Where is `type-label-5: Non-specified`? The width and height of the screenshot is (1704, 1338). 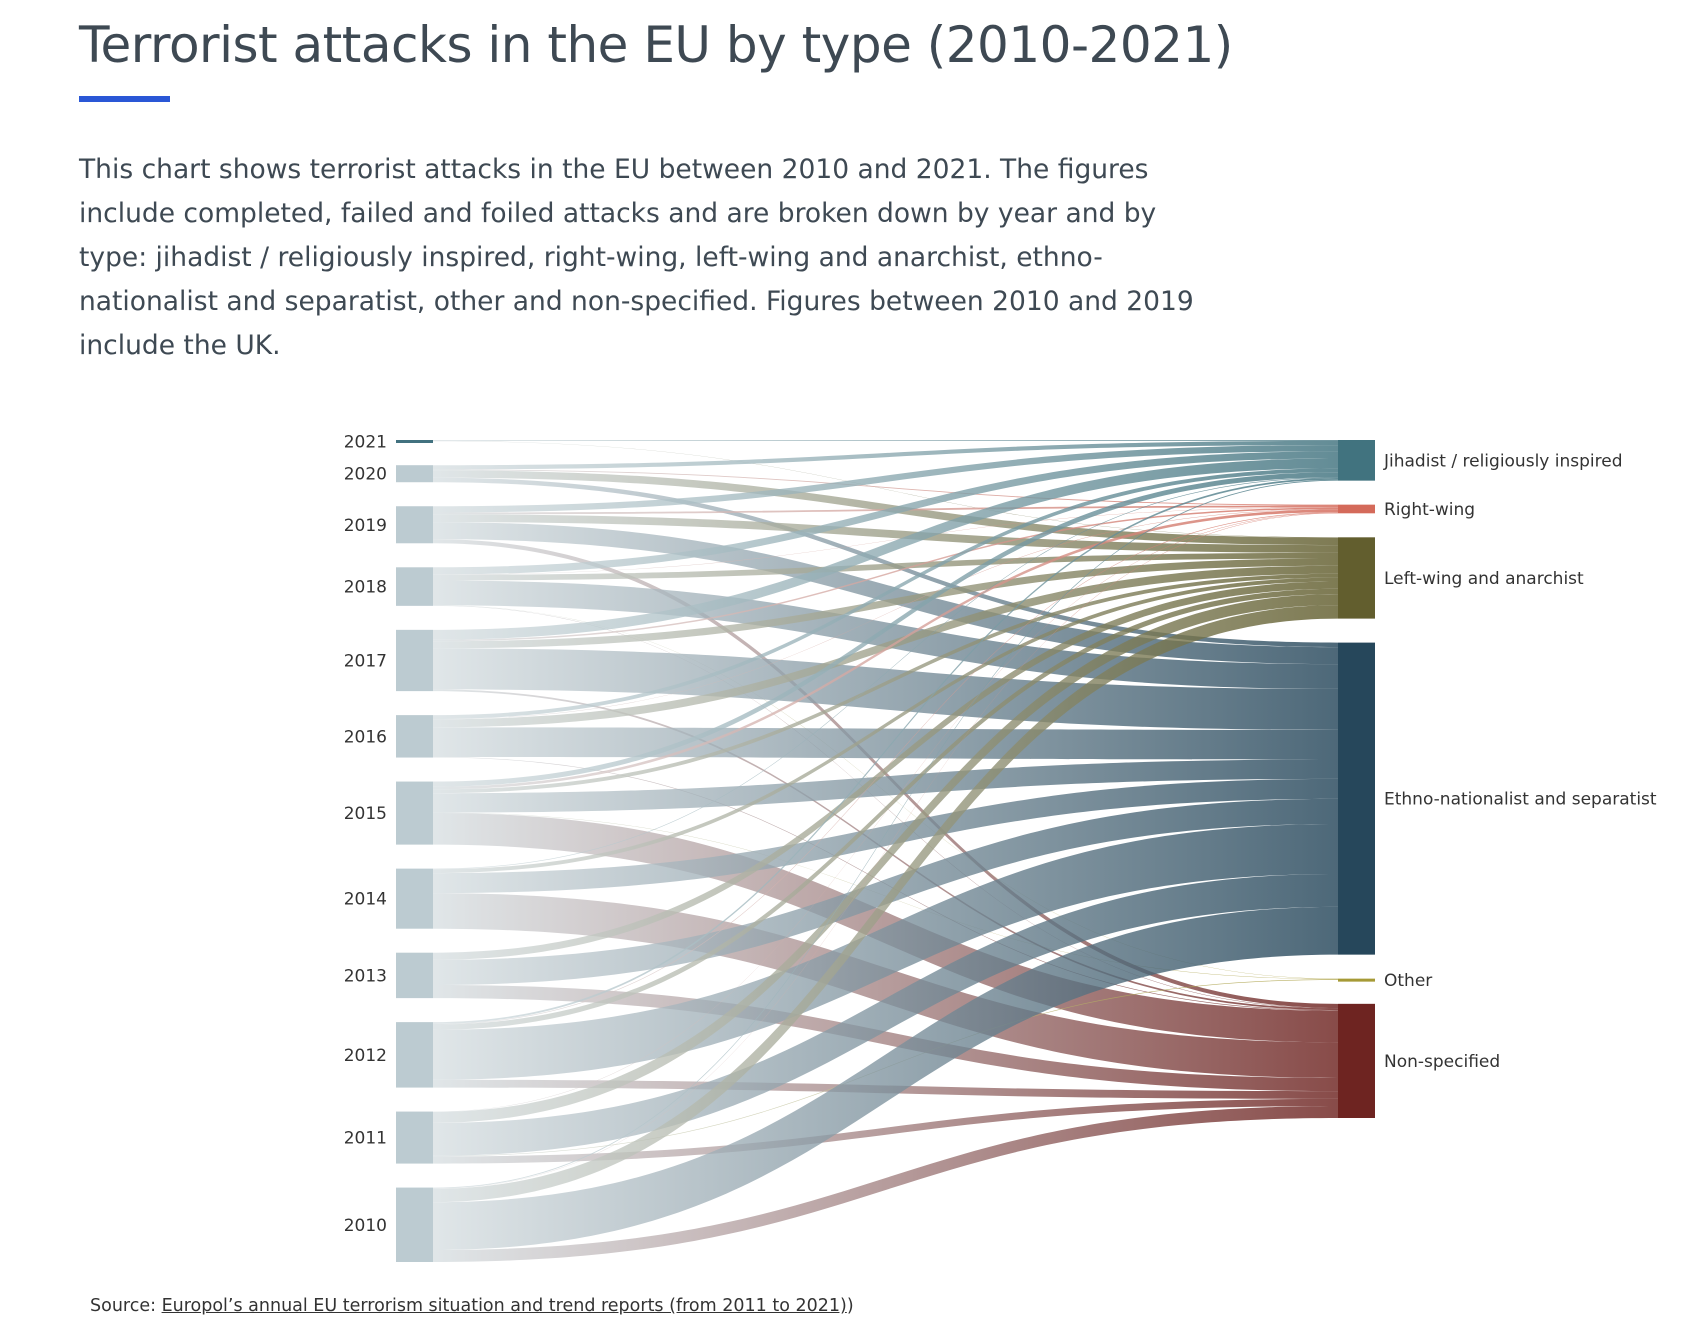 type-label-5: Non-specified is located at coordinates (1442, 1062).